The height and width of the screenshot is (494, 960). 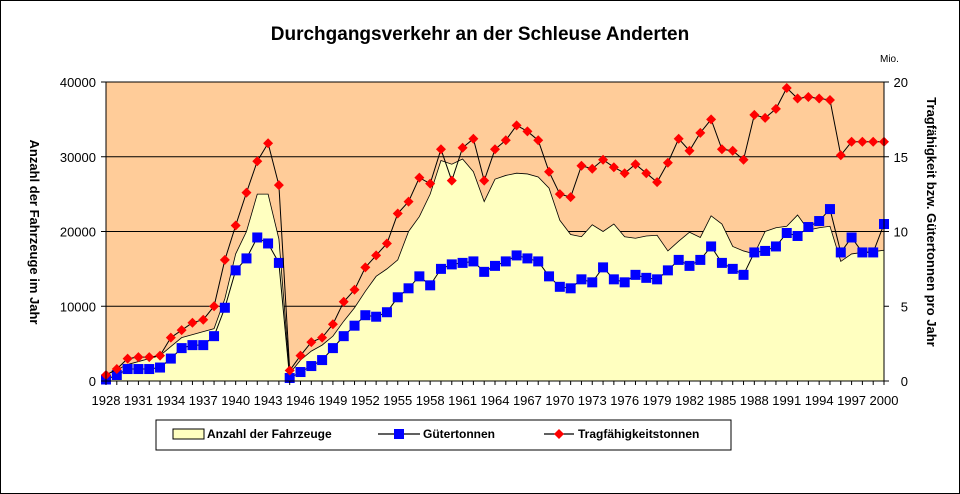 I want to click on x-tick-label: 1991, so click(x=786, y=400).